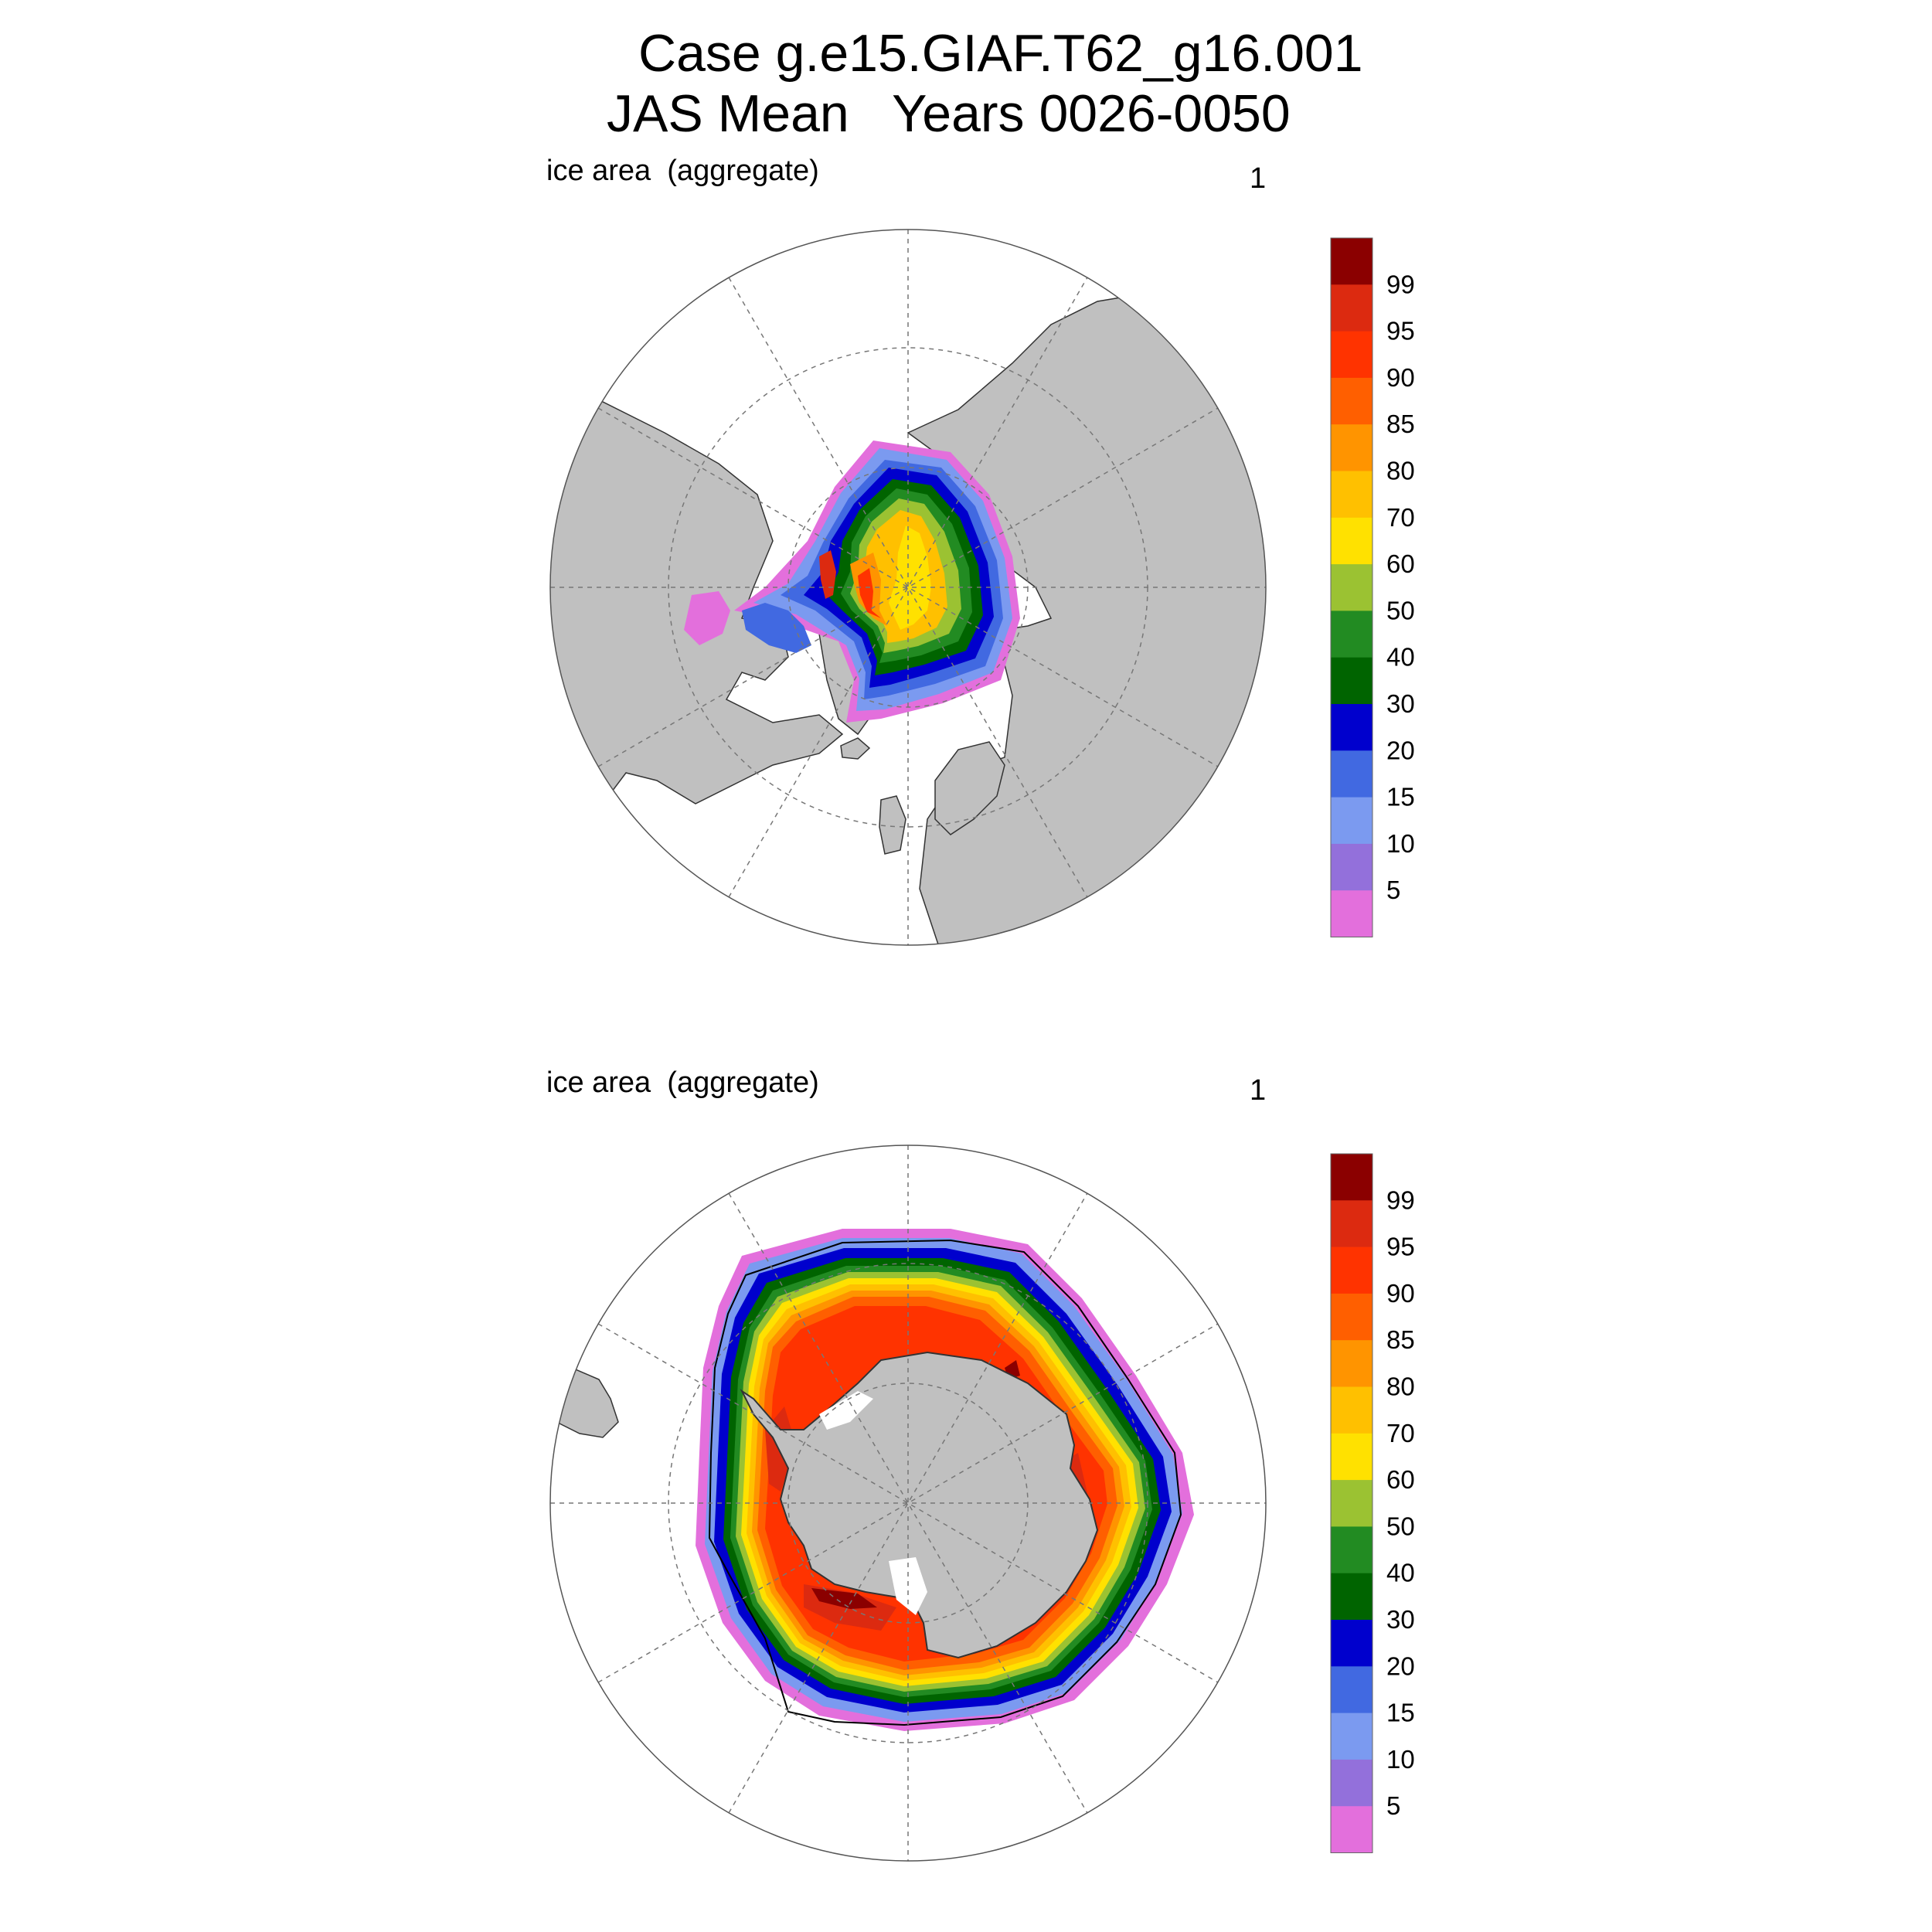 Image resolution: width=1932 pixels, height=1932 pixels. I want to click on south-colorbar-tick-label: 30, so click(1400, 1619).